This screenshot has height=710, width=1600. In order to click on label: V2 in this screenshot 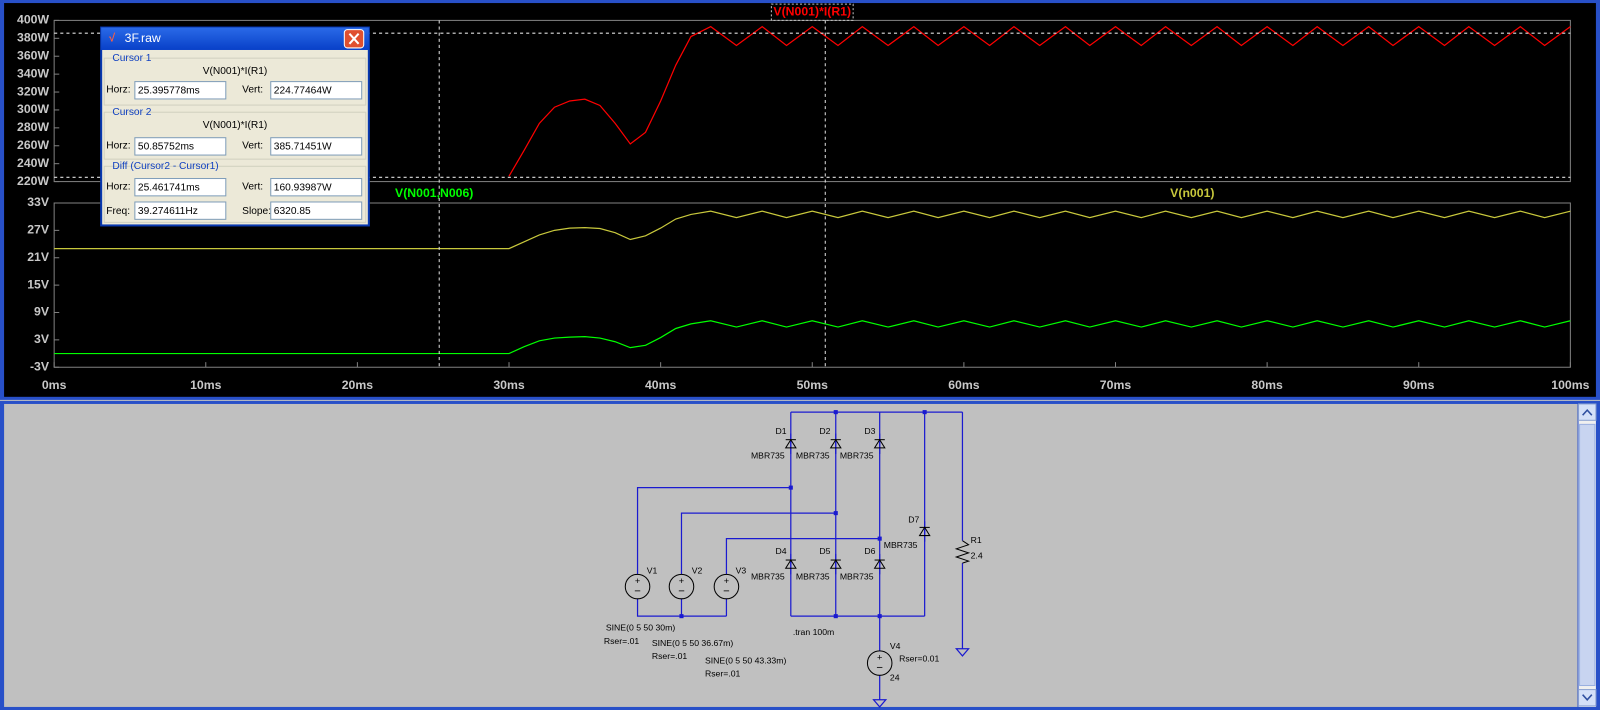, I will do `click(697, 571)`.